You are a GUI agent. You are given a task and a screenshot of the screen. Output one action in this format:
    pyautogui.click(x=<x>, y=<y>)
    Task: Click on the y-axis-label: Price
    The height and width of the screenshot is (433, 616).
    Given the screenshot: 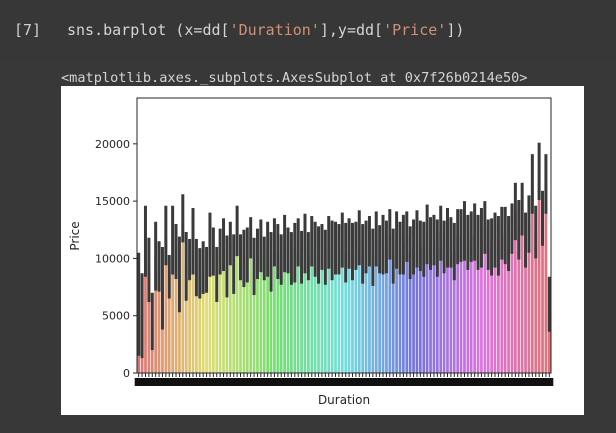 What is the action you would take?
    pyautogui.click(x=75, y=235)
    